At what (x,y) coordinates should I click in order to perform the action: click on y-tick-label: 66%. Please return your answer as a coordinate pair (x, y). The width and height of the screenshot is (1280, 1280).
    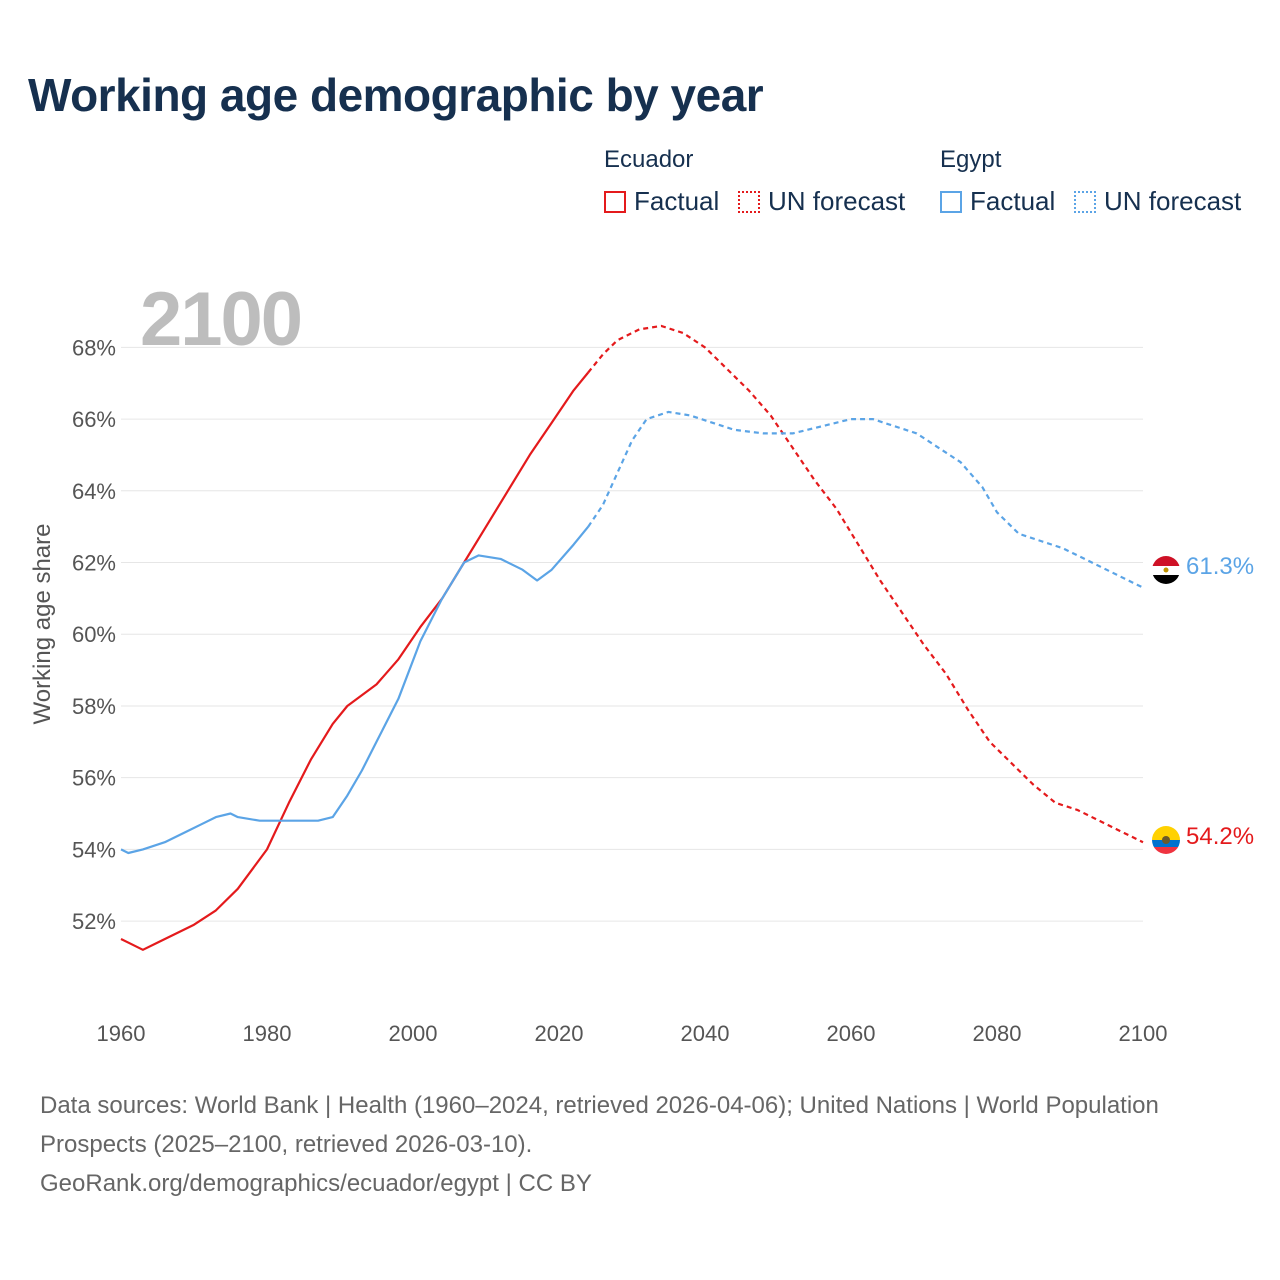
    Looking at the image, I should click on (94, 419).